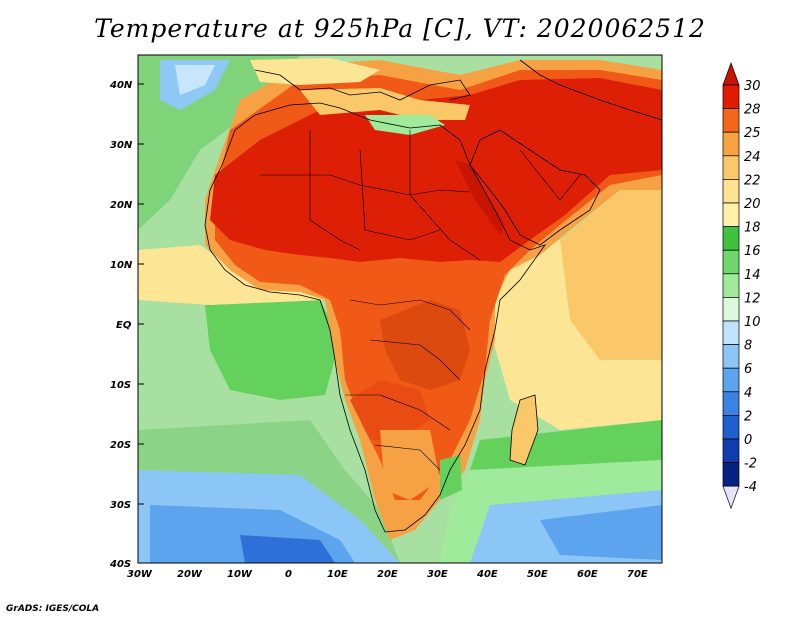  Describe the element at coordinates (750, 487) in the screenshot. I see `colorbar-label: -4` at that location.